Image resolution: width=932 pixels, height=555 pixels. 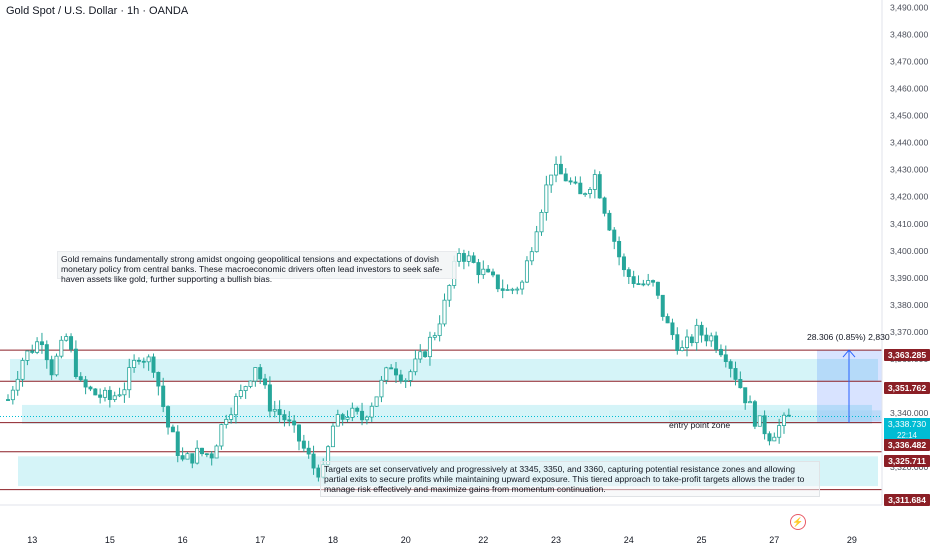 I want to click on x-tick-label: 20, so click(x=406, y=540).